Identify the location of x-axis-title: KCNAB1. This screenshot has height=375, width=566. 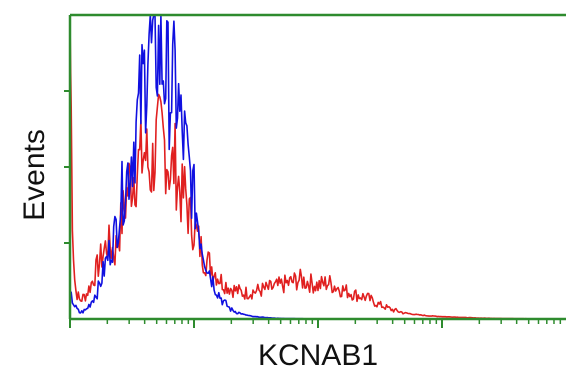
(318, 355).